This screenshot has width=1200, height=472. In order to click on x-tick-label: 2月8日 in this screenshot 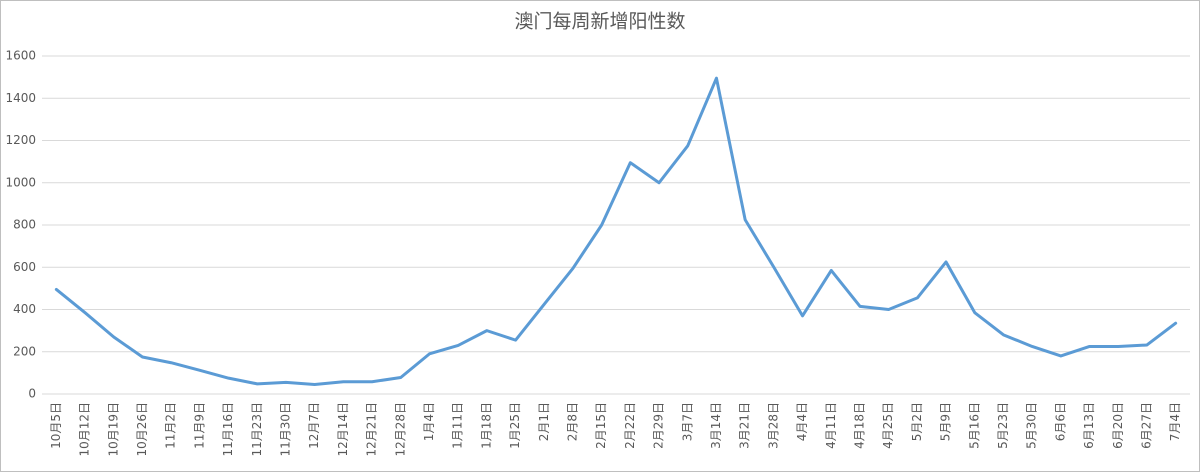, I will do `click(572, 421)`.